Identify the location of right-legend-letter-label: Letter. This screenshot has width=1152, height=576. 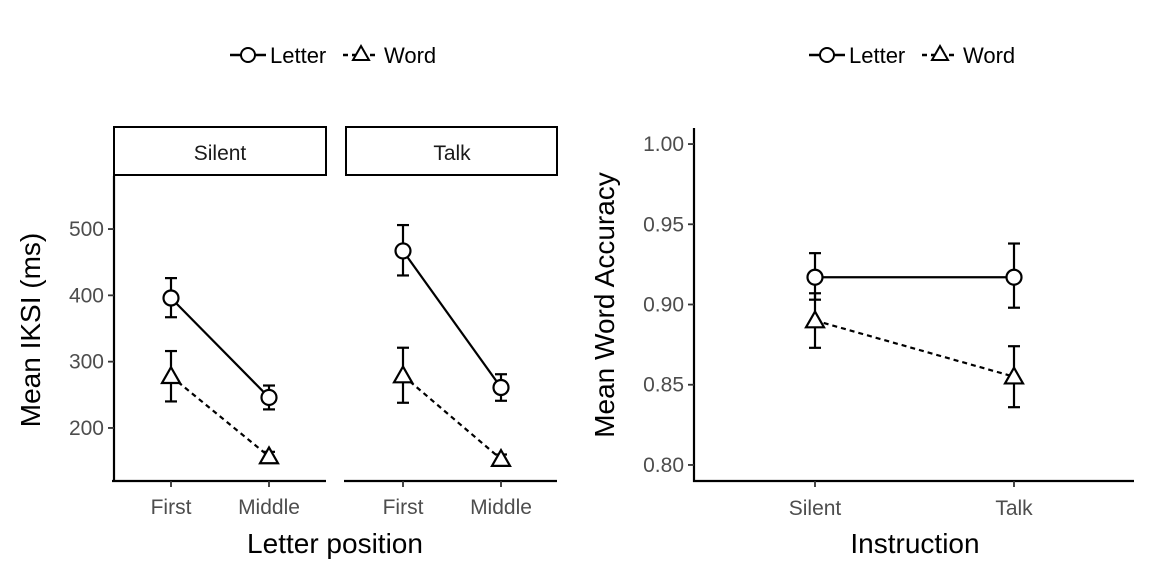
(877, 55).